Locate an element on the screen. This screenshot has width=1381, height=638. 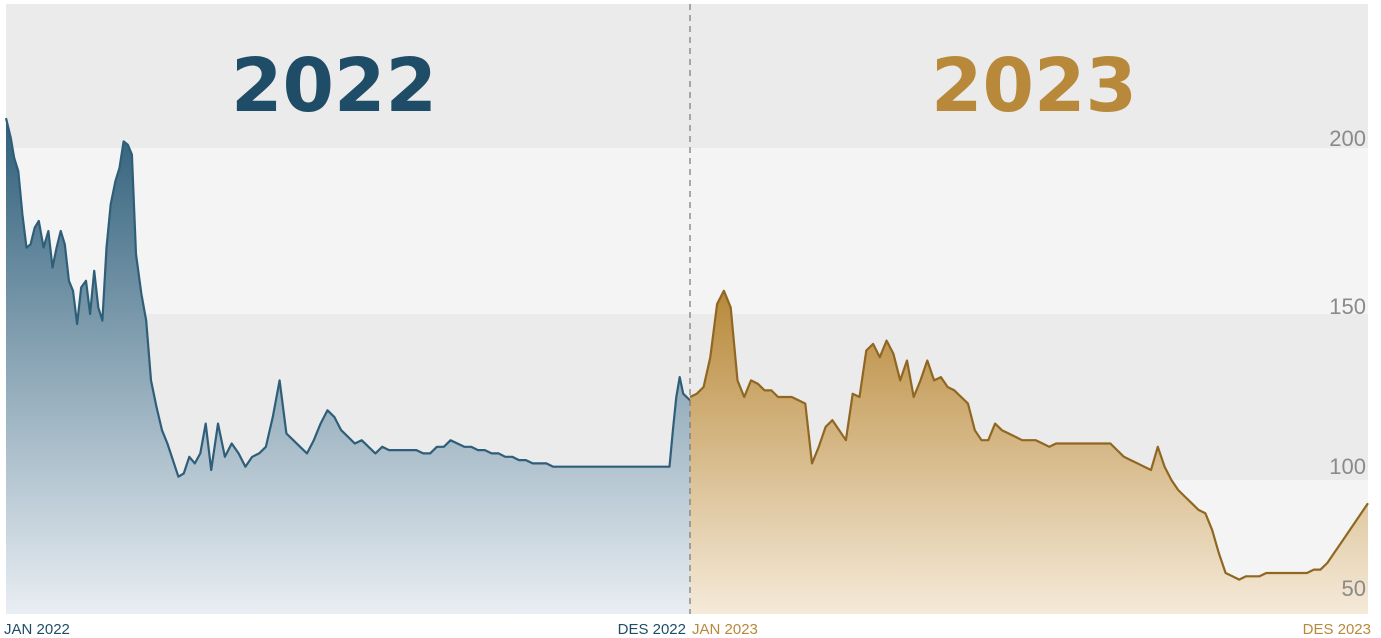
y-tick-label: 200 is located at coordinates (1347, 138).